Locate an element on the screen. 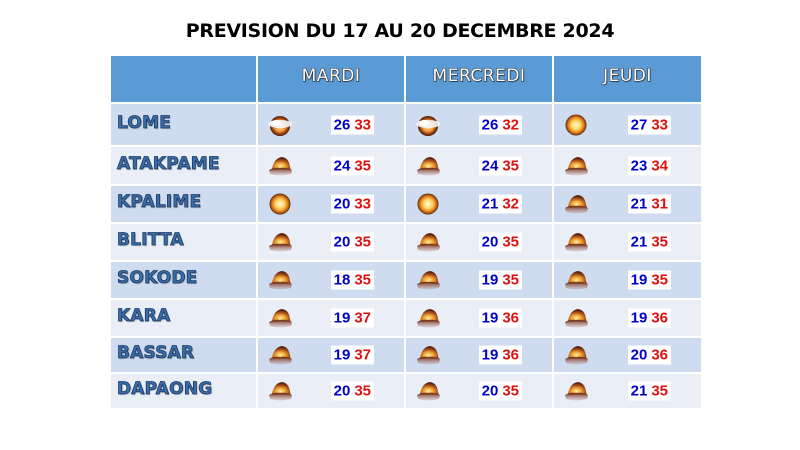 The height and width of the screenshot is (450, 800). min-temperature: 20 is located at coordinates (490, 242).